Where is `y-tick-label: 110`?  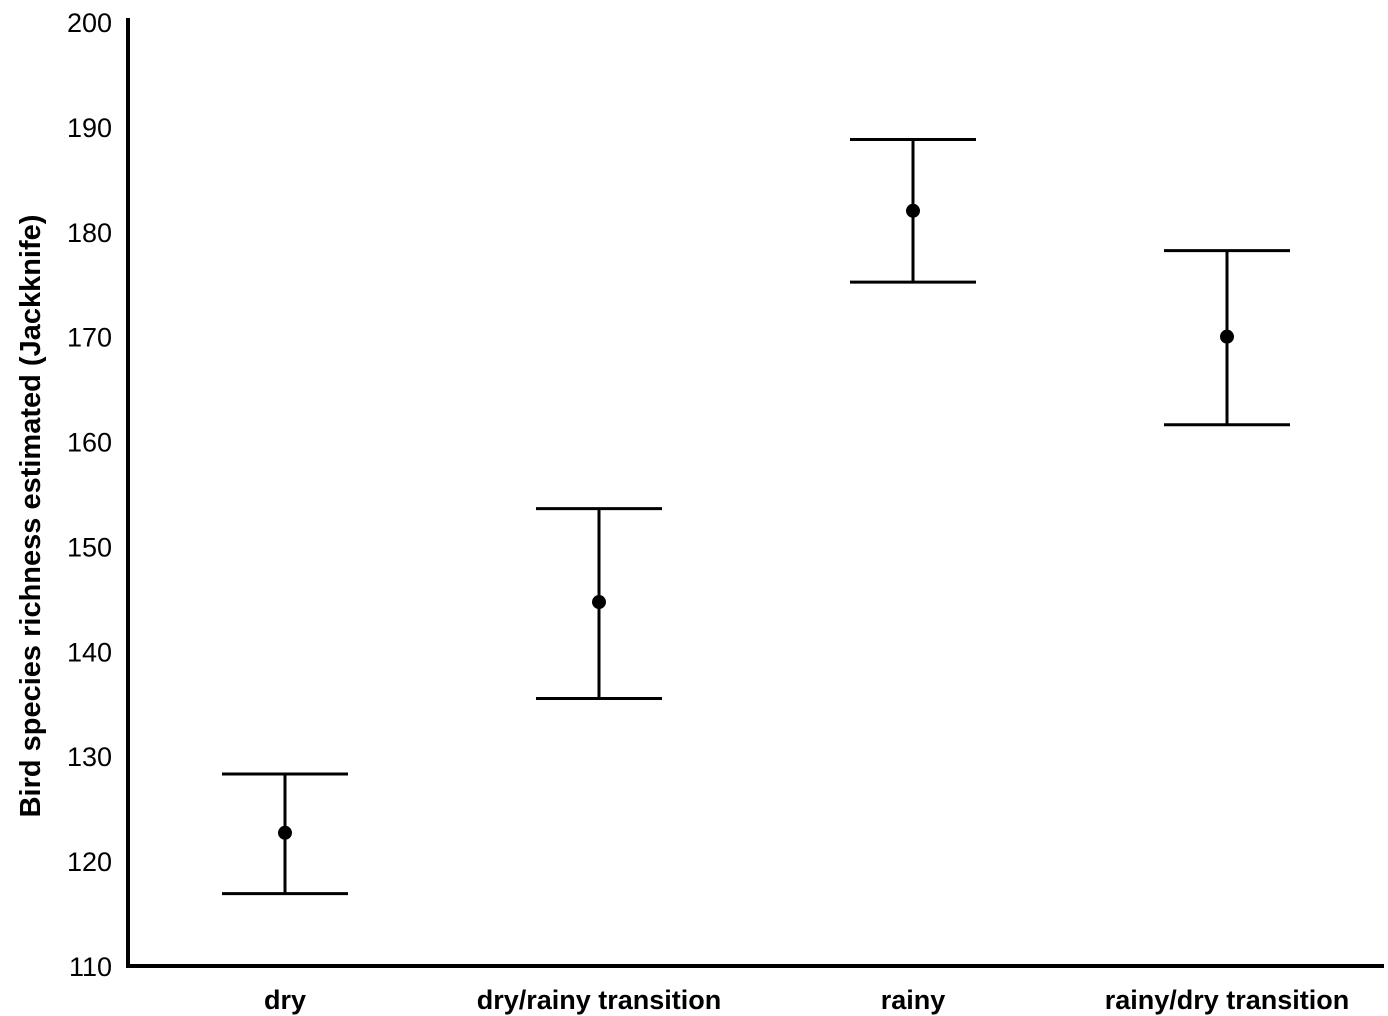 y-tick-label: 110 is located at coordinates (90, 967).